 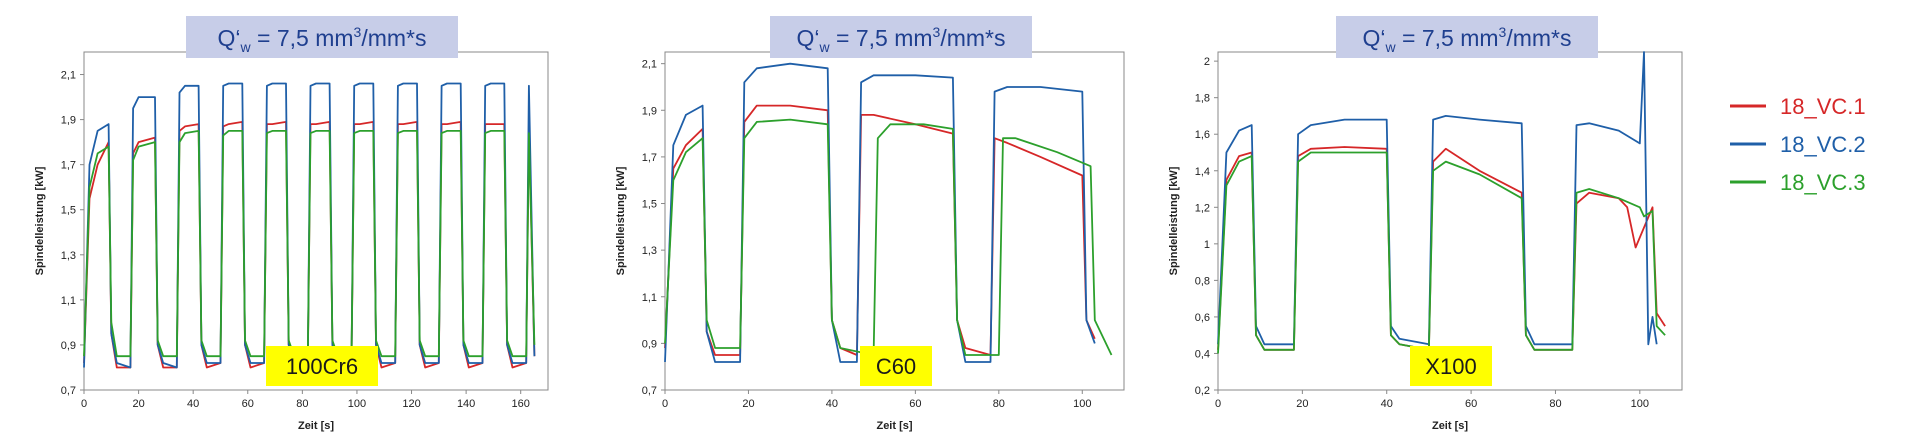 I want to click on y-tick-label: 0,2, so click(x=1202, y=391).